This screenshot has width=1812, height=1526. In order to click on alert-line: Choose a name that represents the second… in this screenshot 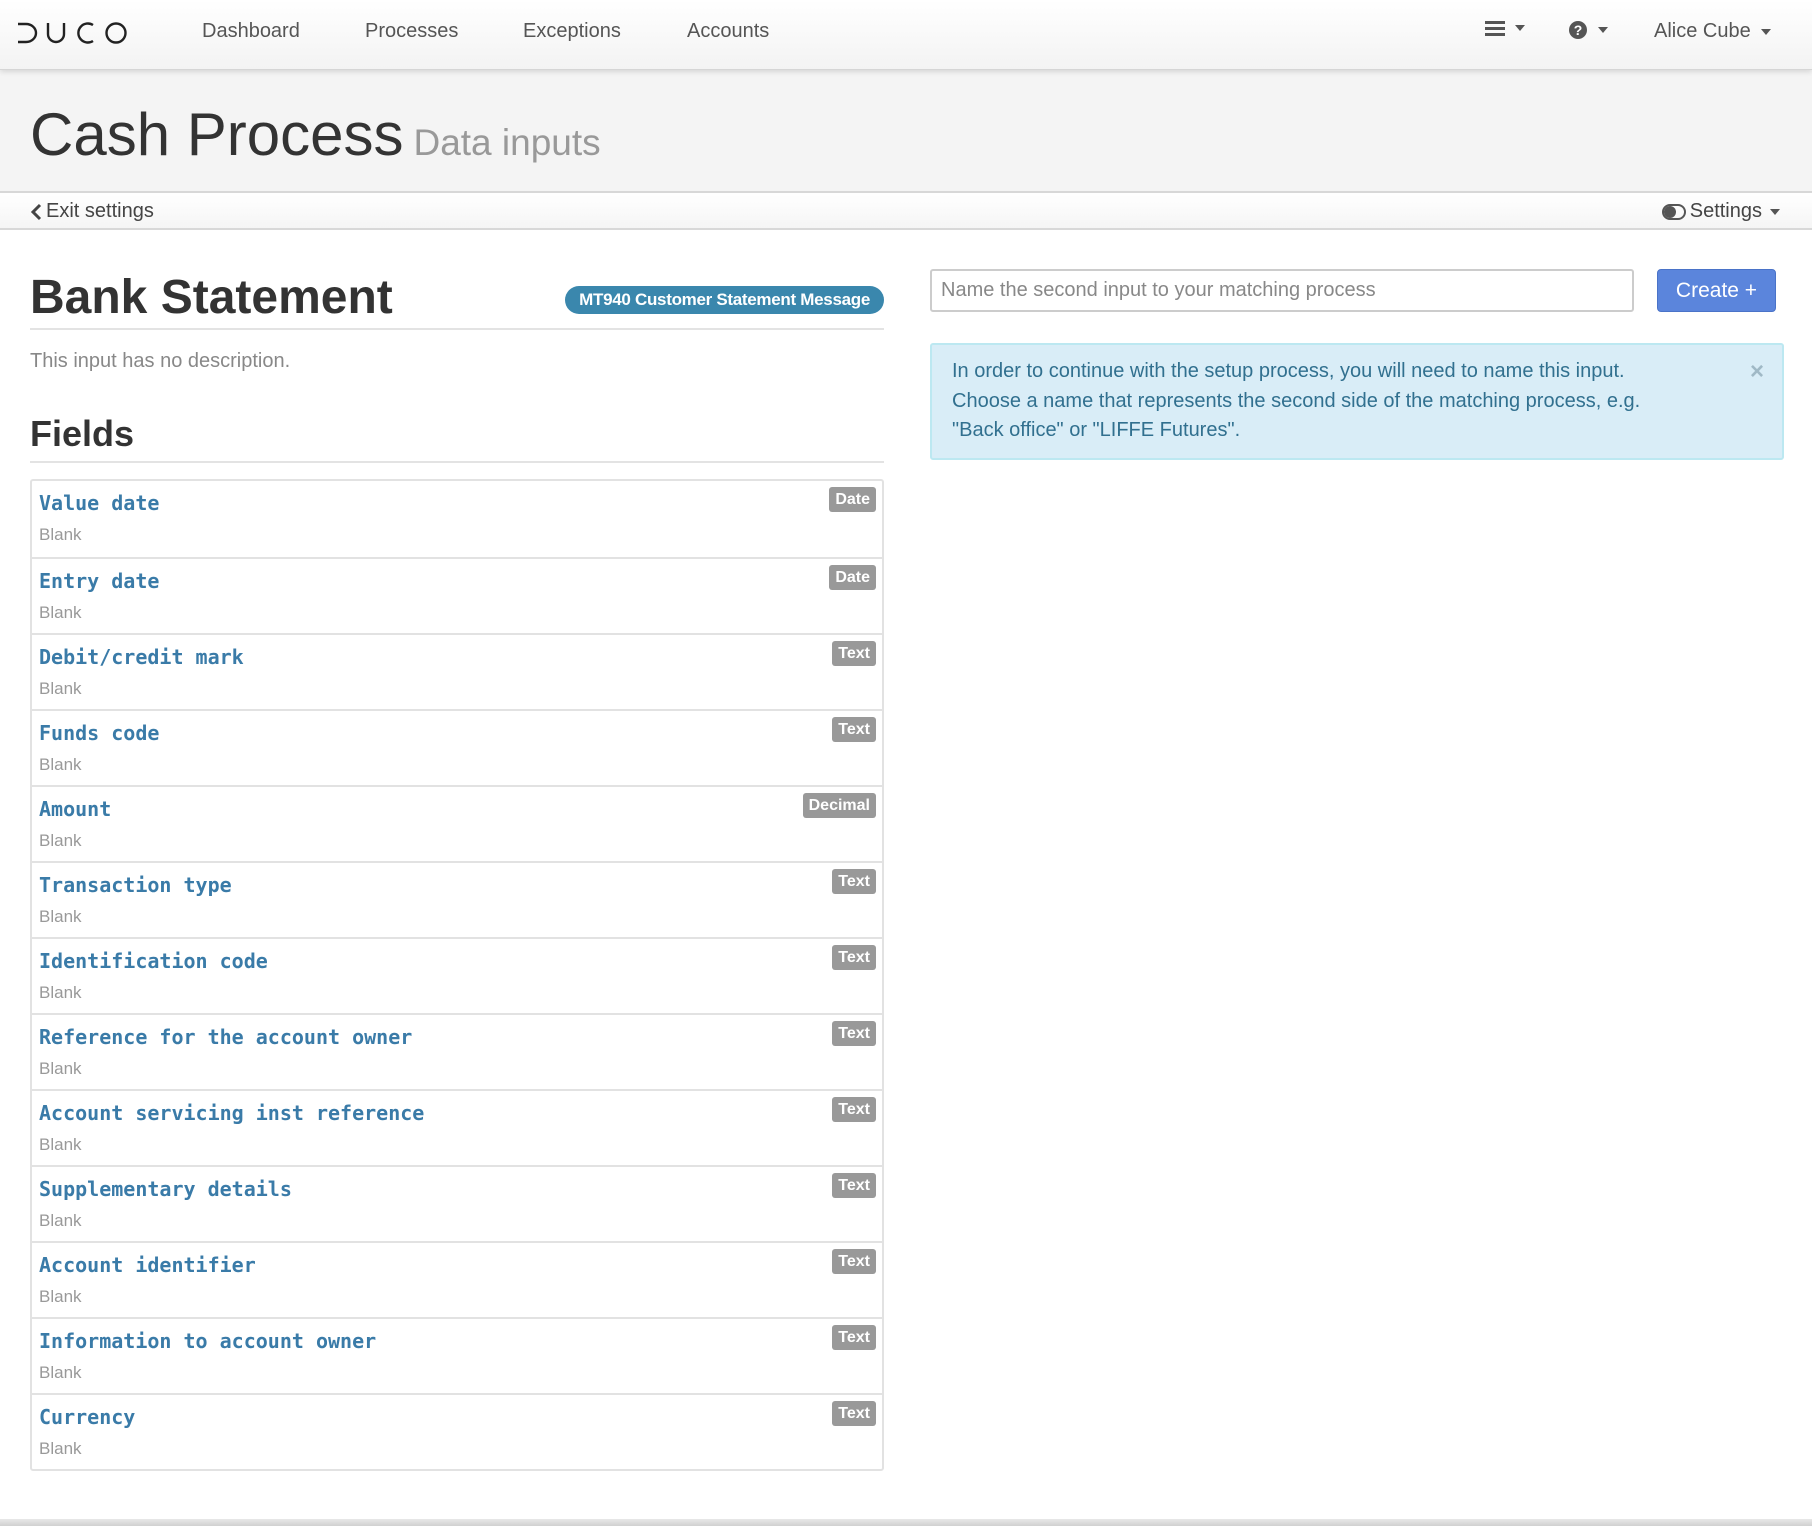, I will do `click(1296, 400)`.